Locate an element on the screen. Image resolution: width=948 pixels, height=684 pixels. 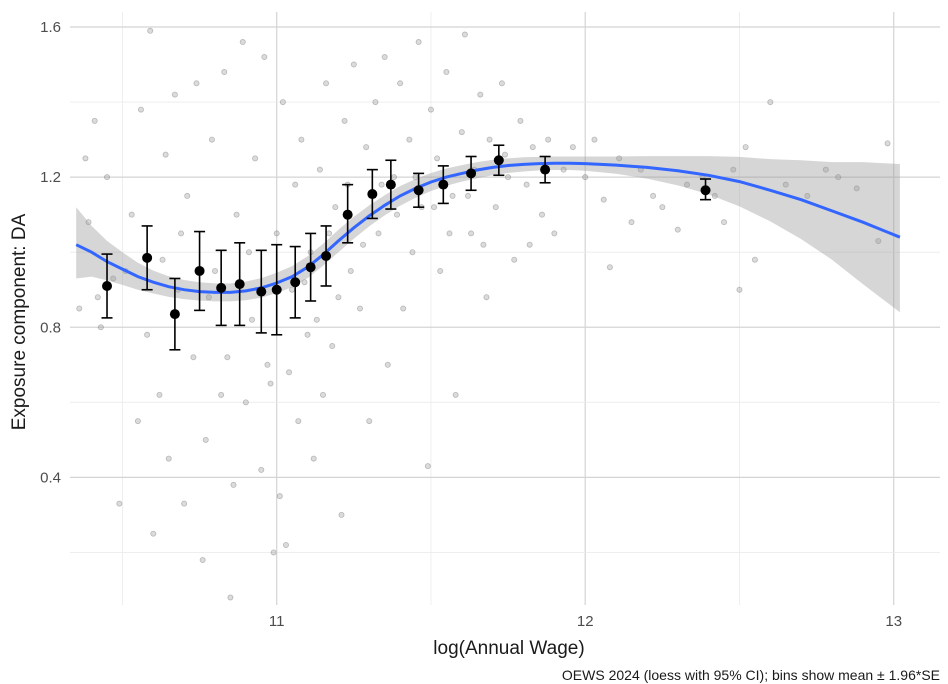
x-tick-label: 12 is located at coordinates (585, 621).